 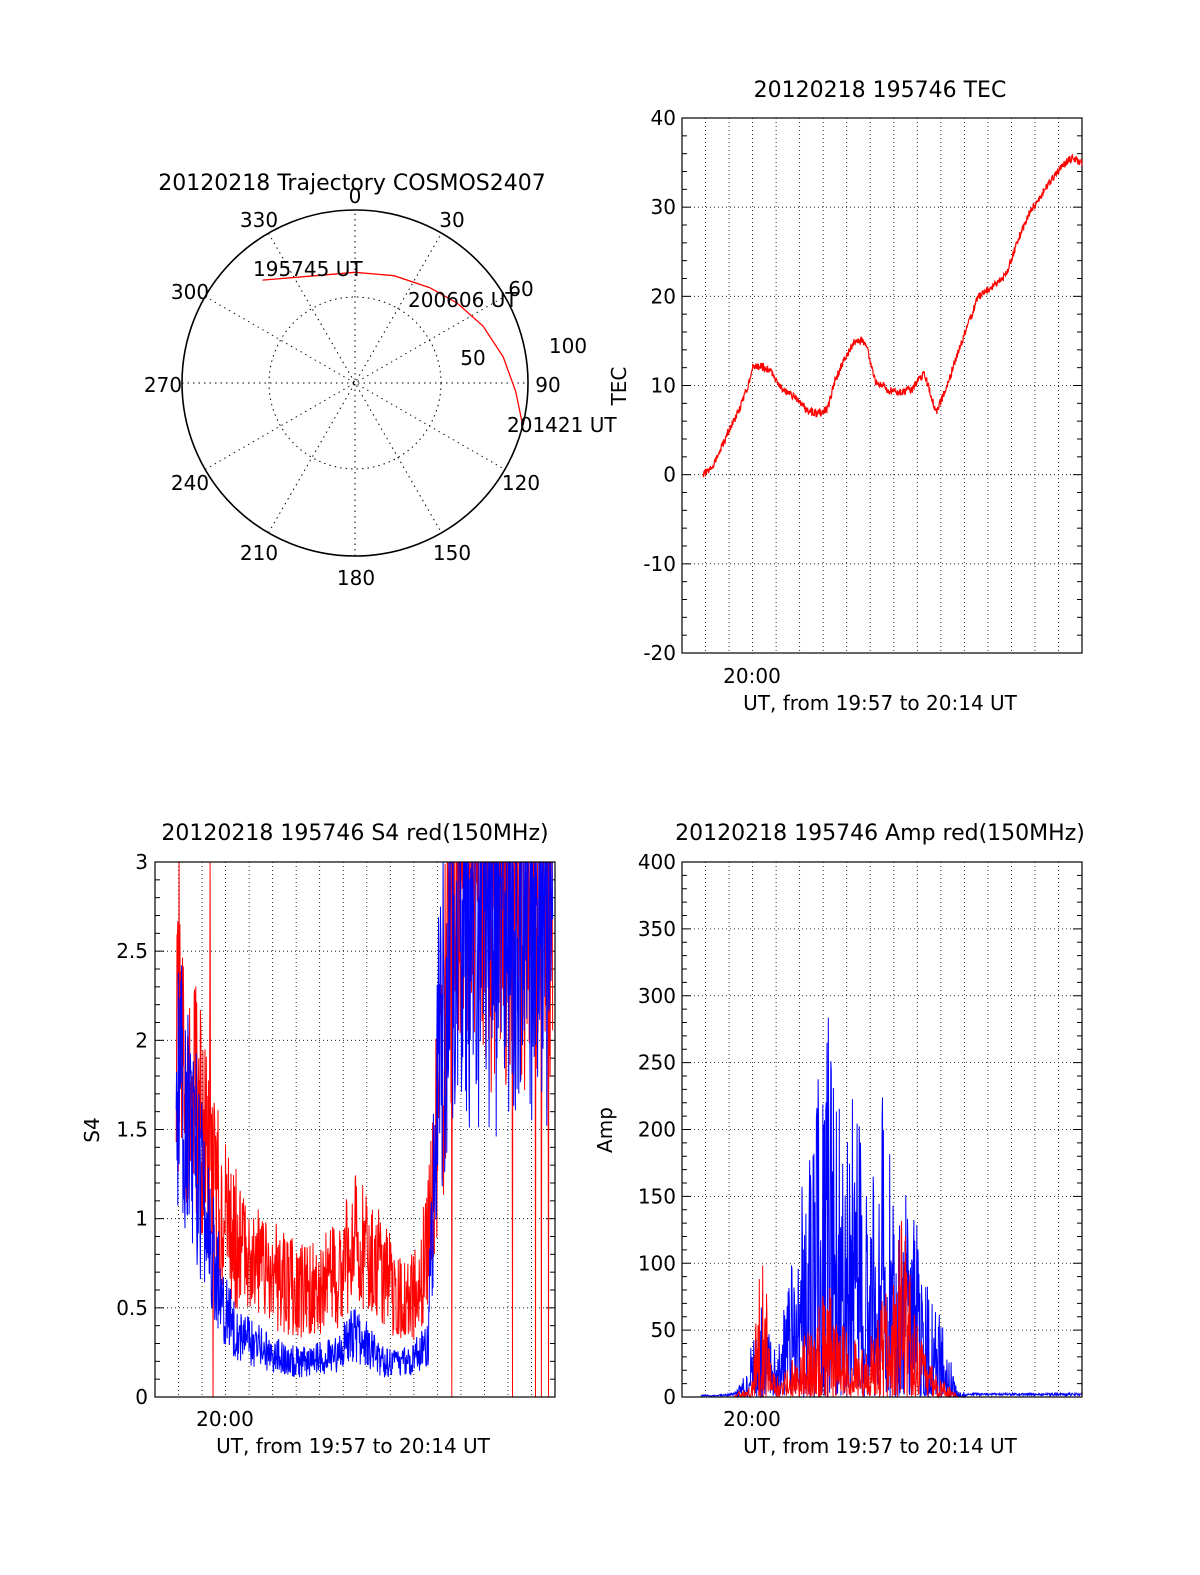 What do you see at coordinates (880, 1446) in the screenshot?
I see `amp-x-axis-label: UT, from 19:57 to 20:14 UT` at bounding box center [880, 1446].